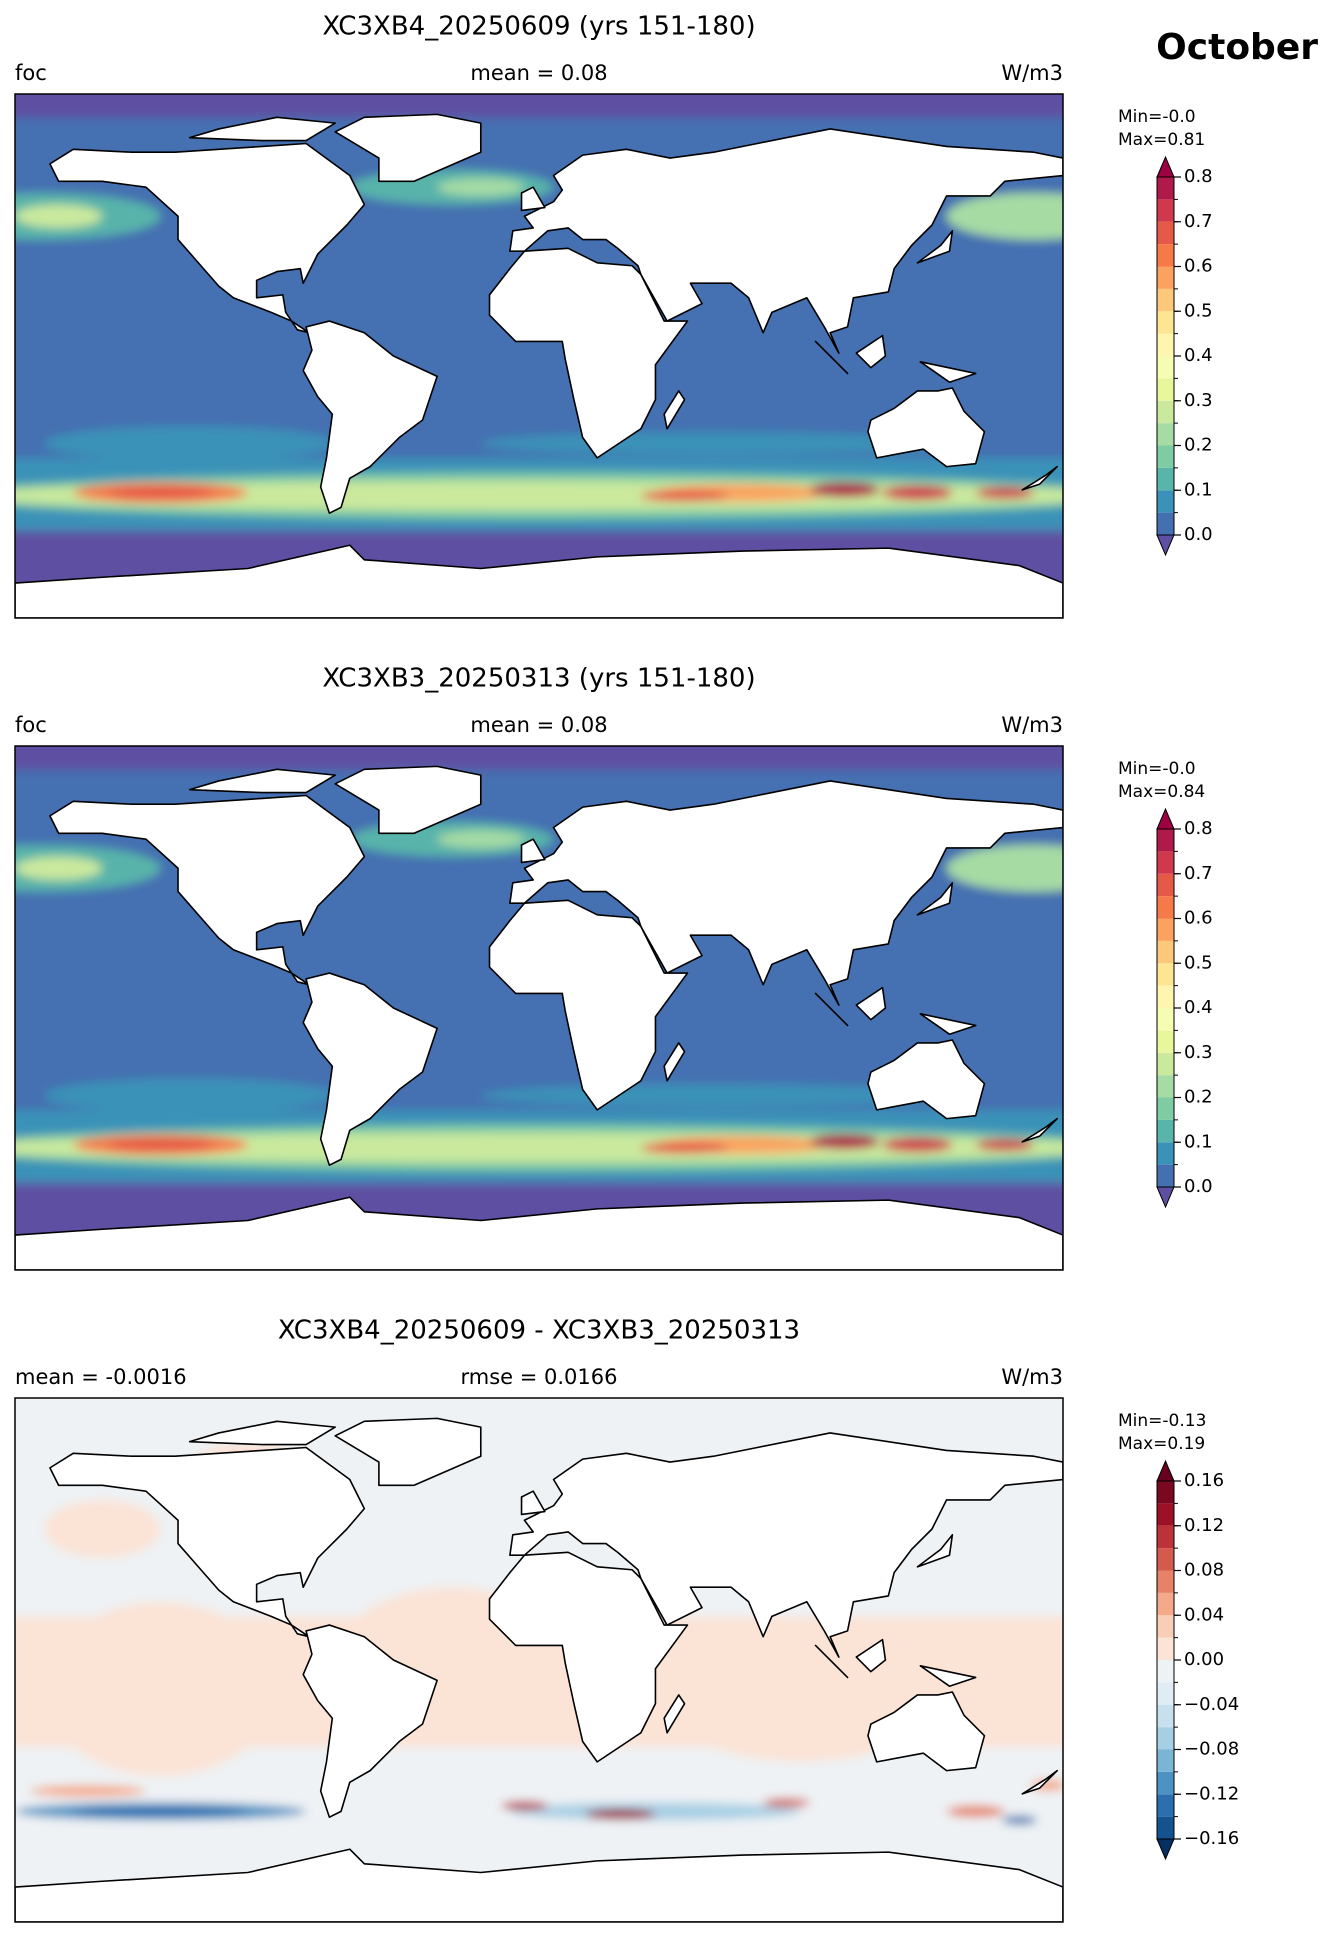  What do you see at coordinates (538, 1377) in the screenshot?
I see `center-label: rmse = 0.0166` at bounding box center [538, 1377].